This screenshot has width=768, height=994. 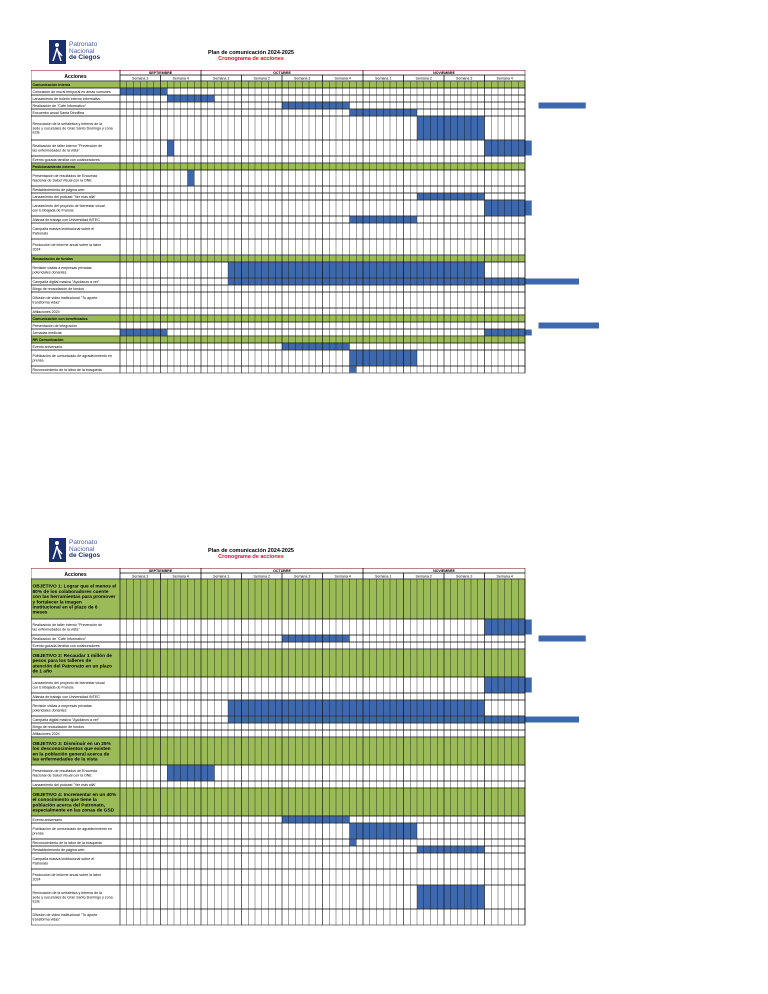 I want to click on row-label: RR Comunicación, so click(x=48, y=340).